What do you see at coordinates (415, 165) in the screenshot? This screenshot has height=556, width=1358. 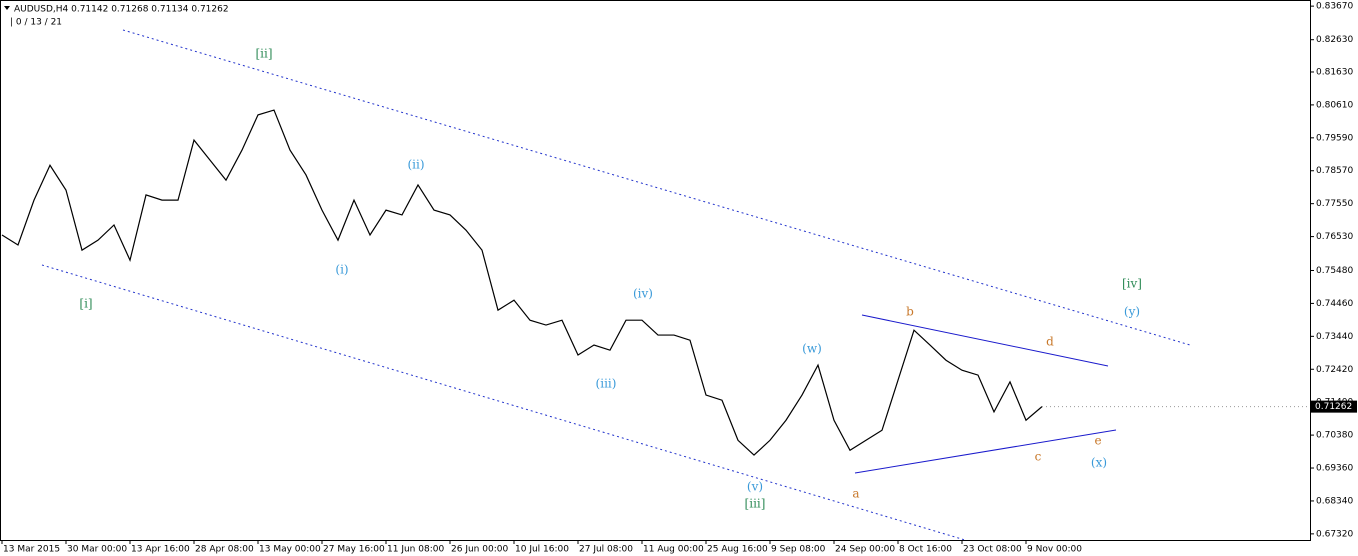 I see `wave-label: (ii)` at bounding box center [415, 165].